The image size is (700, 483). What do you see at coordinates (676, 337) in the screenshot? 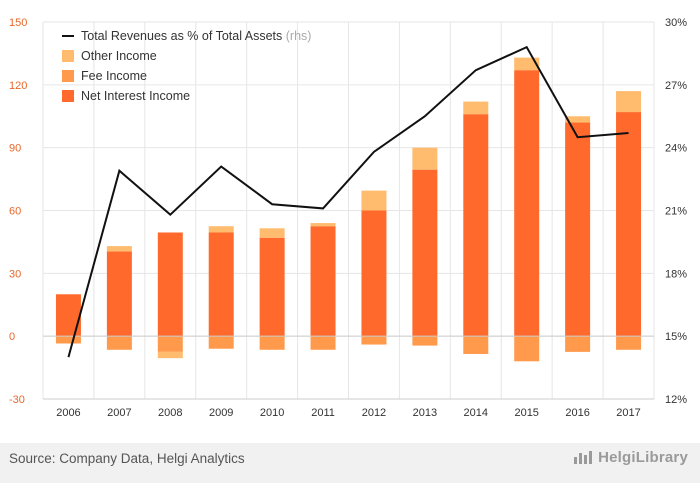
I see `y-tick-right-label: 15%` at bounding box center [676, 337].